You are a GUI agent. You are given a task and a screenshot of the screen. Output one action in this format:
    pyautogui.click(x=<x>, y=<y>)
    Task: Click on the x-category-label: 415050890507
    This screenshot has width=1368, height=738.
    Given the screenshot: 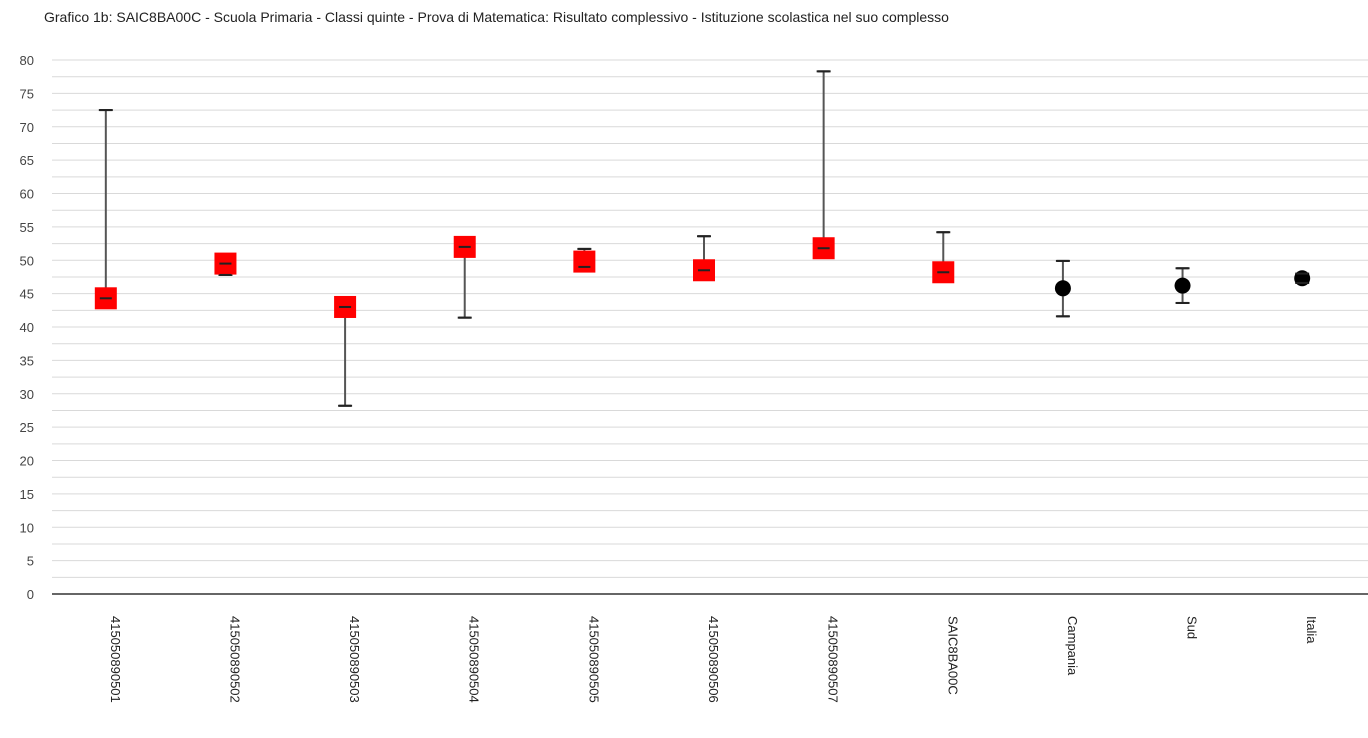 What is the action you would take?
    pyautogui.click(x=833, y=659)
    